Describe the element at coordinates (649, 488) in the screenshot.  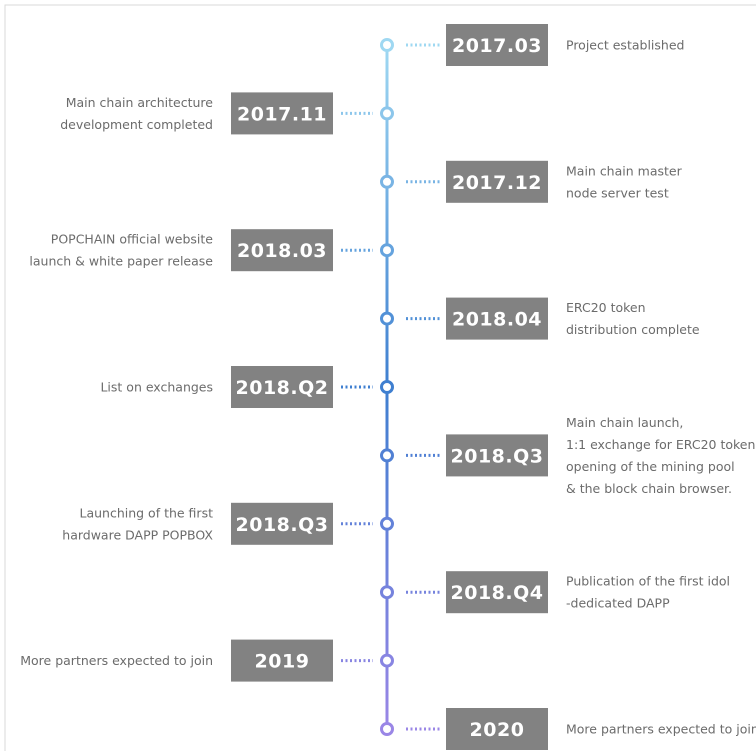
I see `event-text: & the block chain browser.` at that location.